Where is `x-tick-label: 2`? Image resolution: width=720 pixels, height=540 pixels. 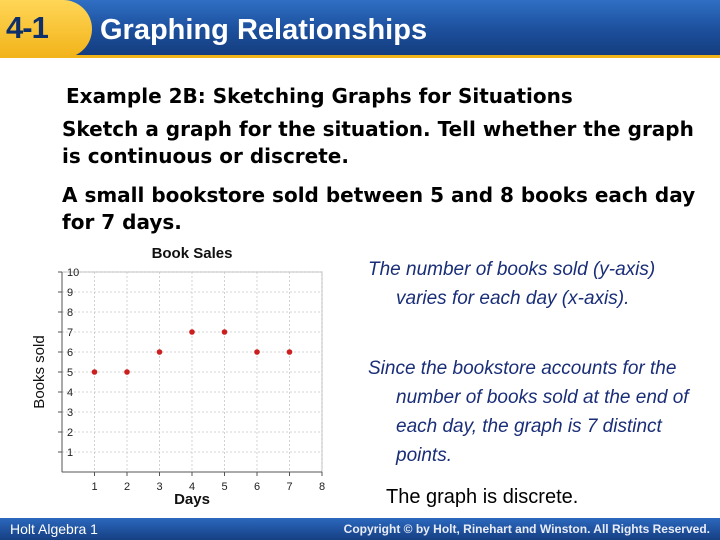 x-tick-label: 2 is located at coordinates (127, 487).